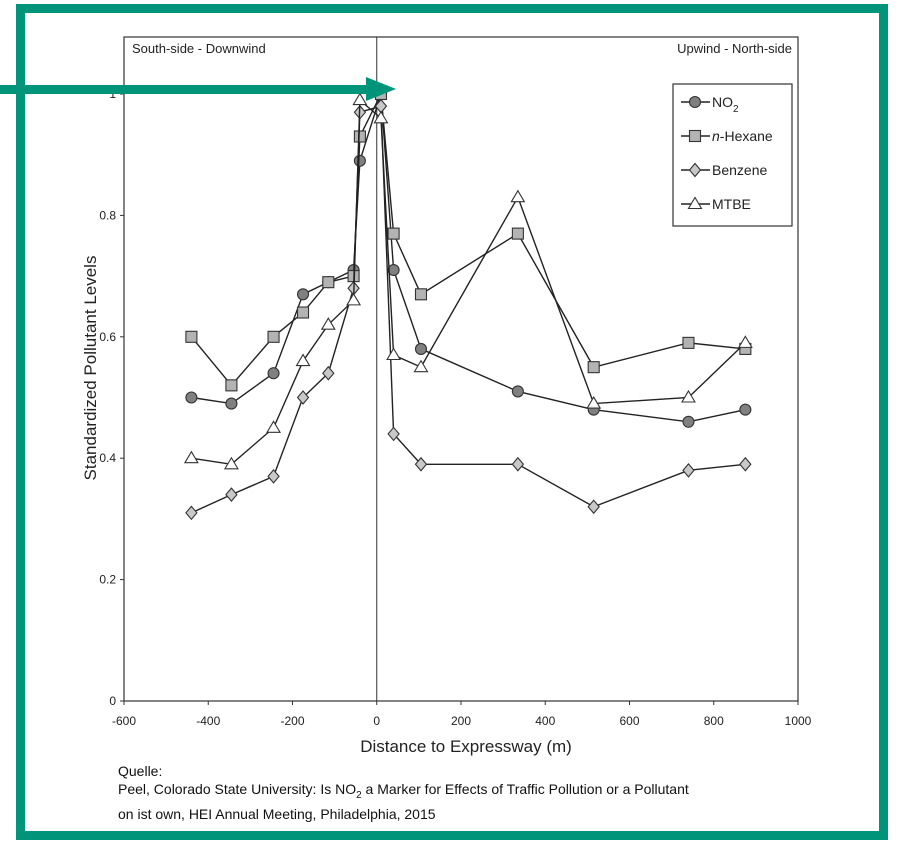  I want to click on legend: NO2 n-Hexane Benzene MTBE, so click(732, 155).